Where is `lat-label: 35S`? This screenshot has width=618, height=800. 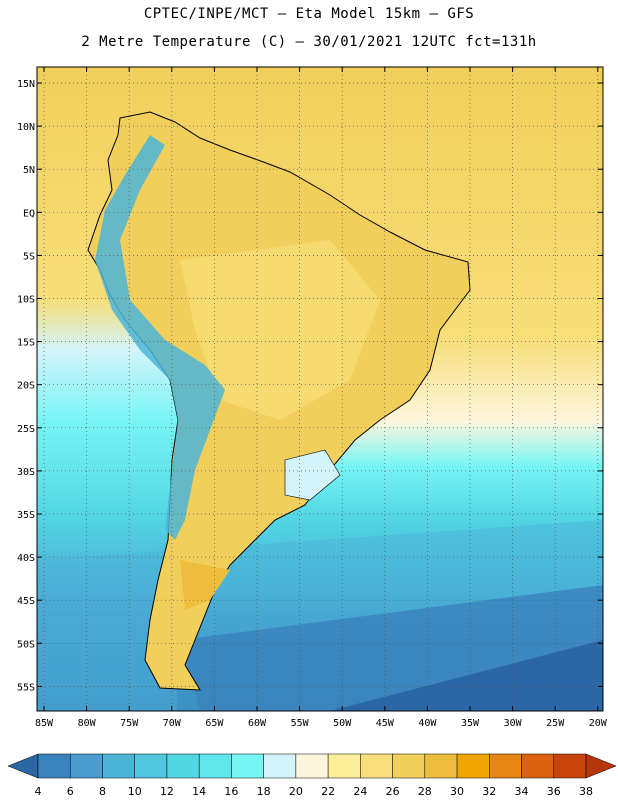
lat-label: 35S is located at coordinates (26, 515).